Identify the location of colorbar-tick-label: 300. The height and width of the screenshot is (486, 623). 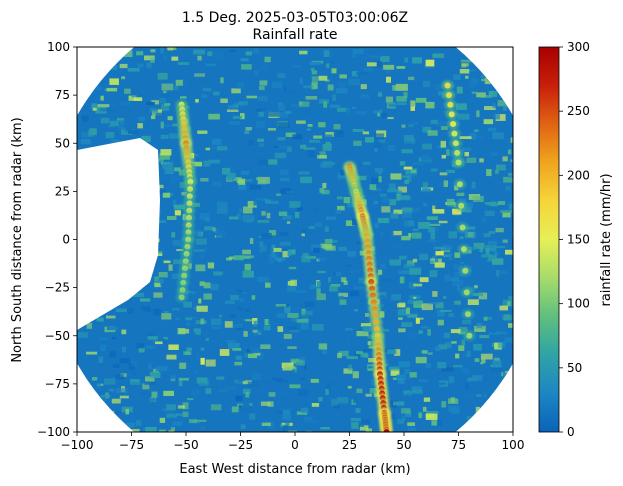
(578, 47).